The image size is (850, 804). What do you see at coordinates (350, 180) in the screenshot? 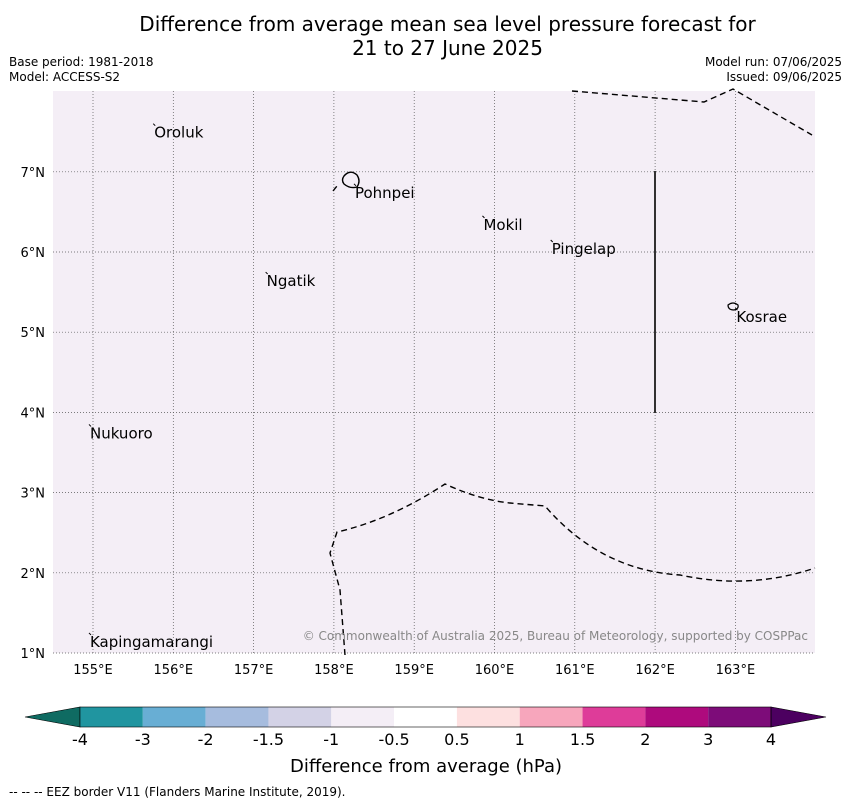
I see `pohnpei-island-shape` at bounding box center [350, 180].